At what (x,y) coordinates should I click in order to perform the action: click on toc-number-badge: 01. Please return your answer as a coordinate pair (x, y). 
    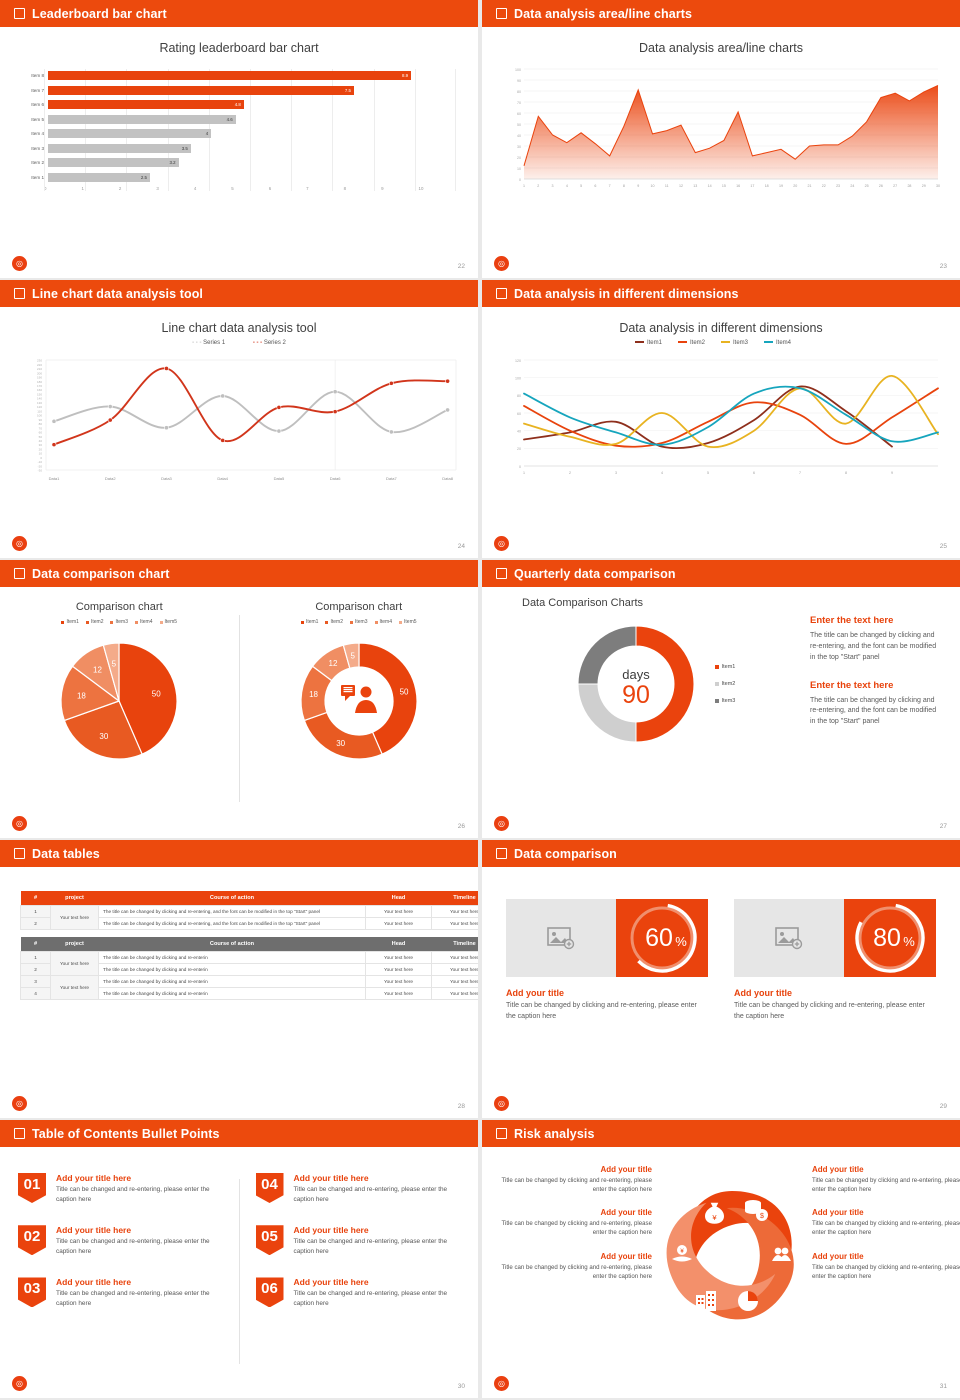
    Looking at the image, I should click on (32, 1188).